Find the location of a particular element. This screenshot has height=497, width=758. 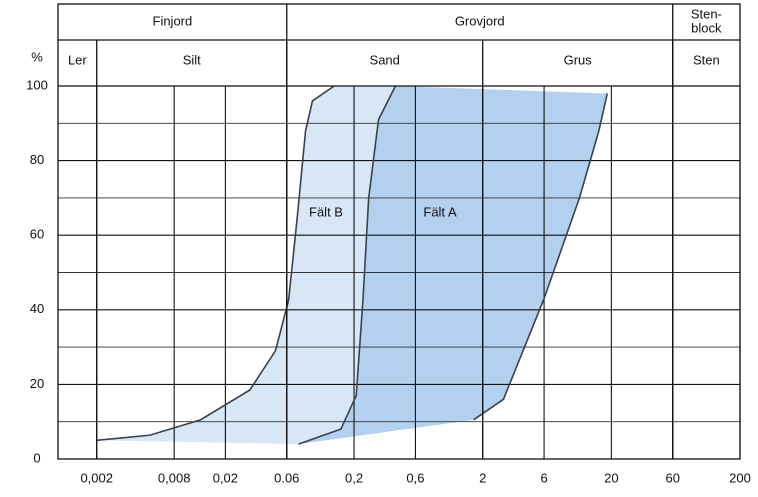

group-label: block is located at coordinates (706, 27).